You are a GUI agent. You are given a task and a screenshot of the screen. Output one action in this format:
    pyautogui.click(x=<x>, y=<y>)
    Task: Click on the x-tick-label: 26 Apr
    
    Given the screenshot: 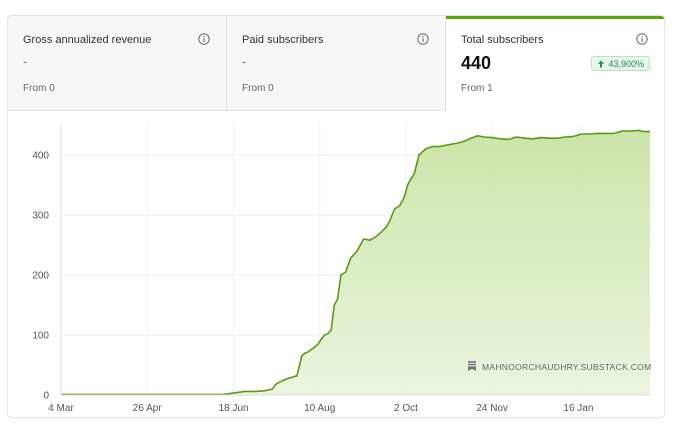 What is the action you would take?
    pyautogui.click(x=148, y=408)
    